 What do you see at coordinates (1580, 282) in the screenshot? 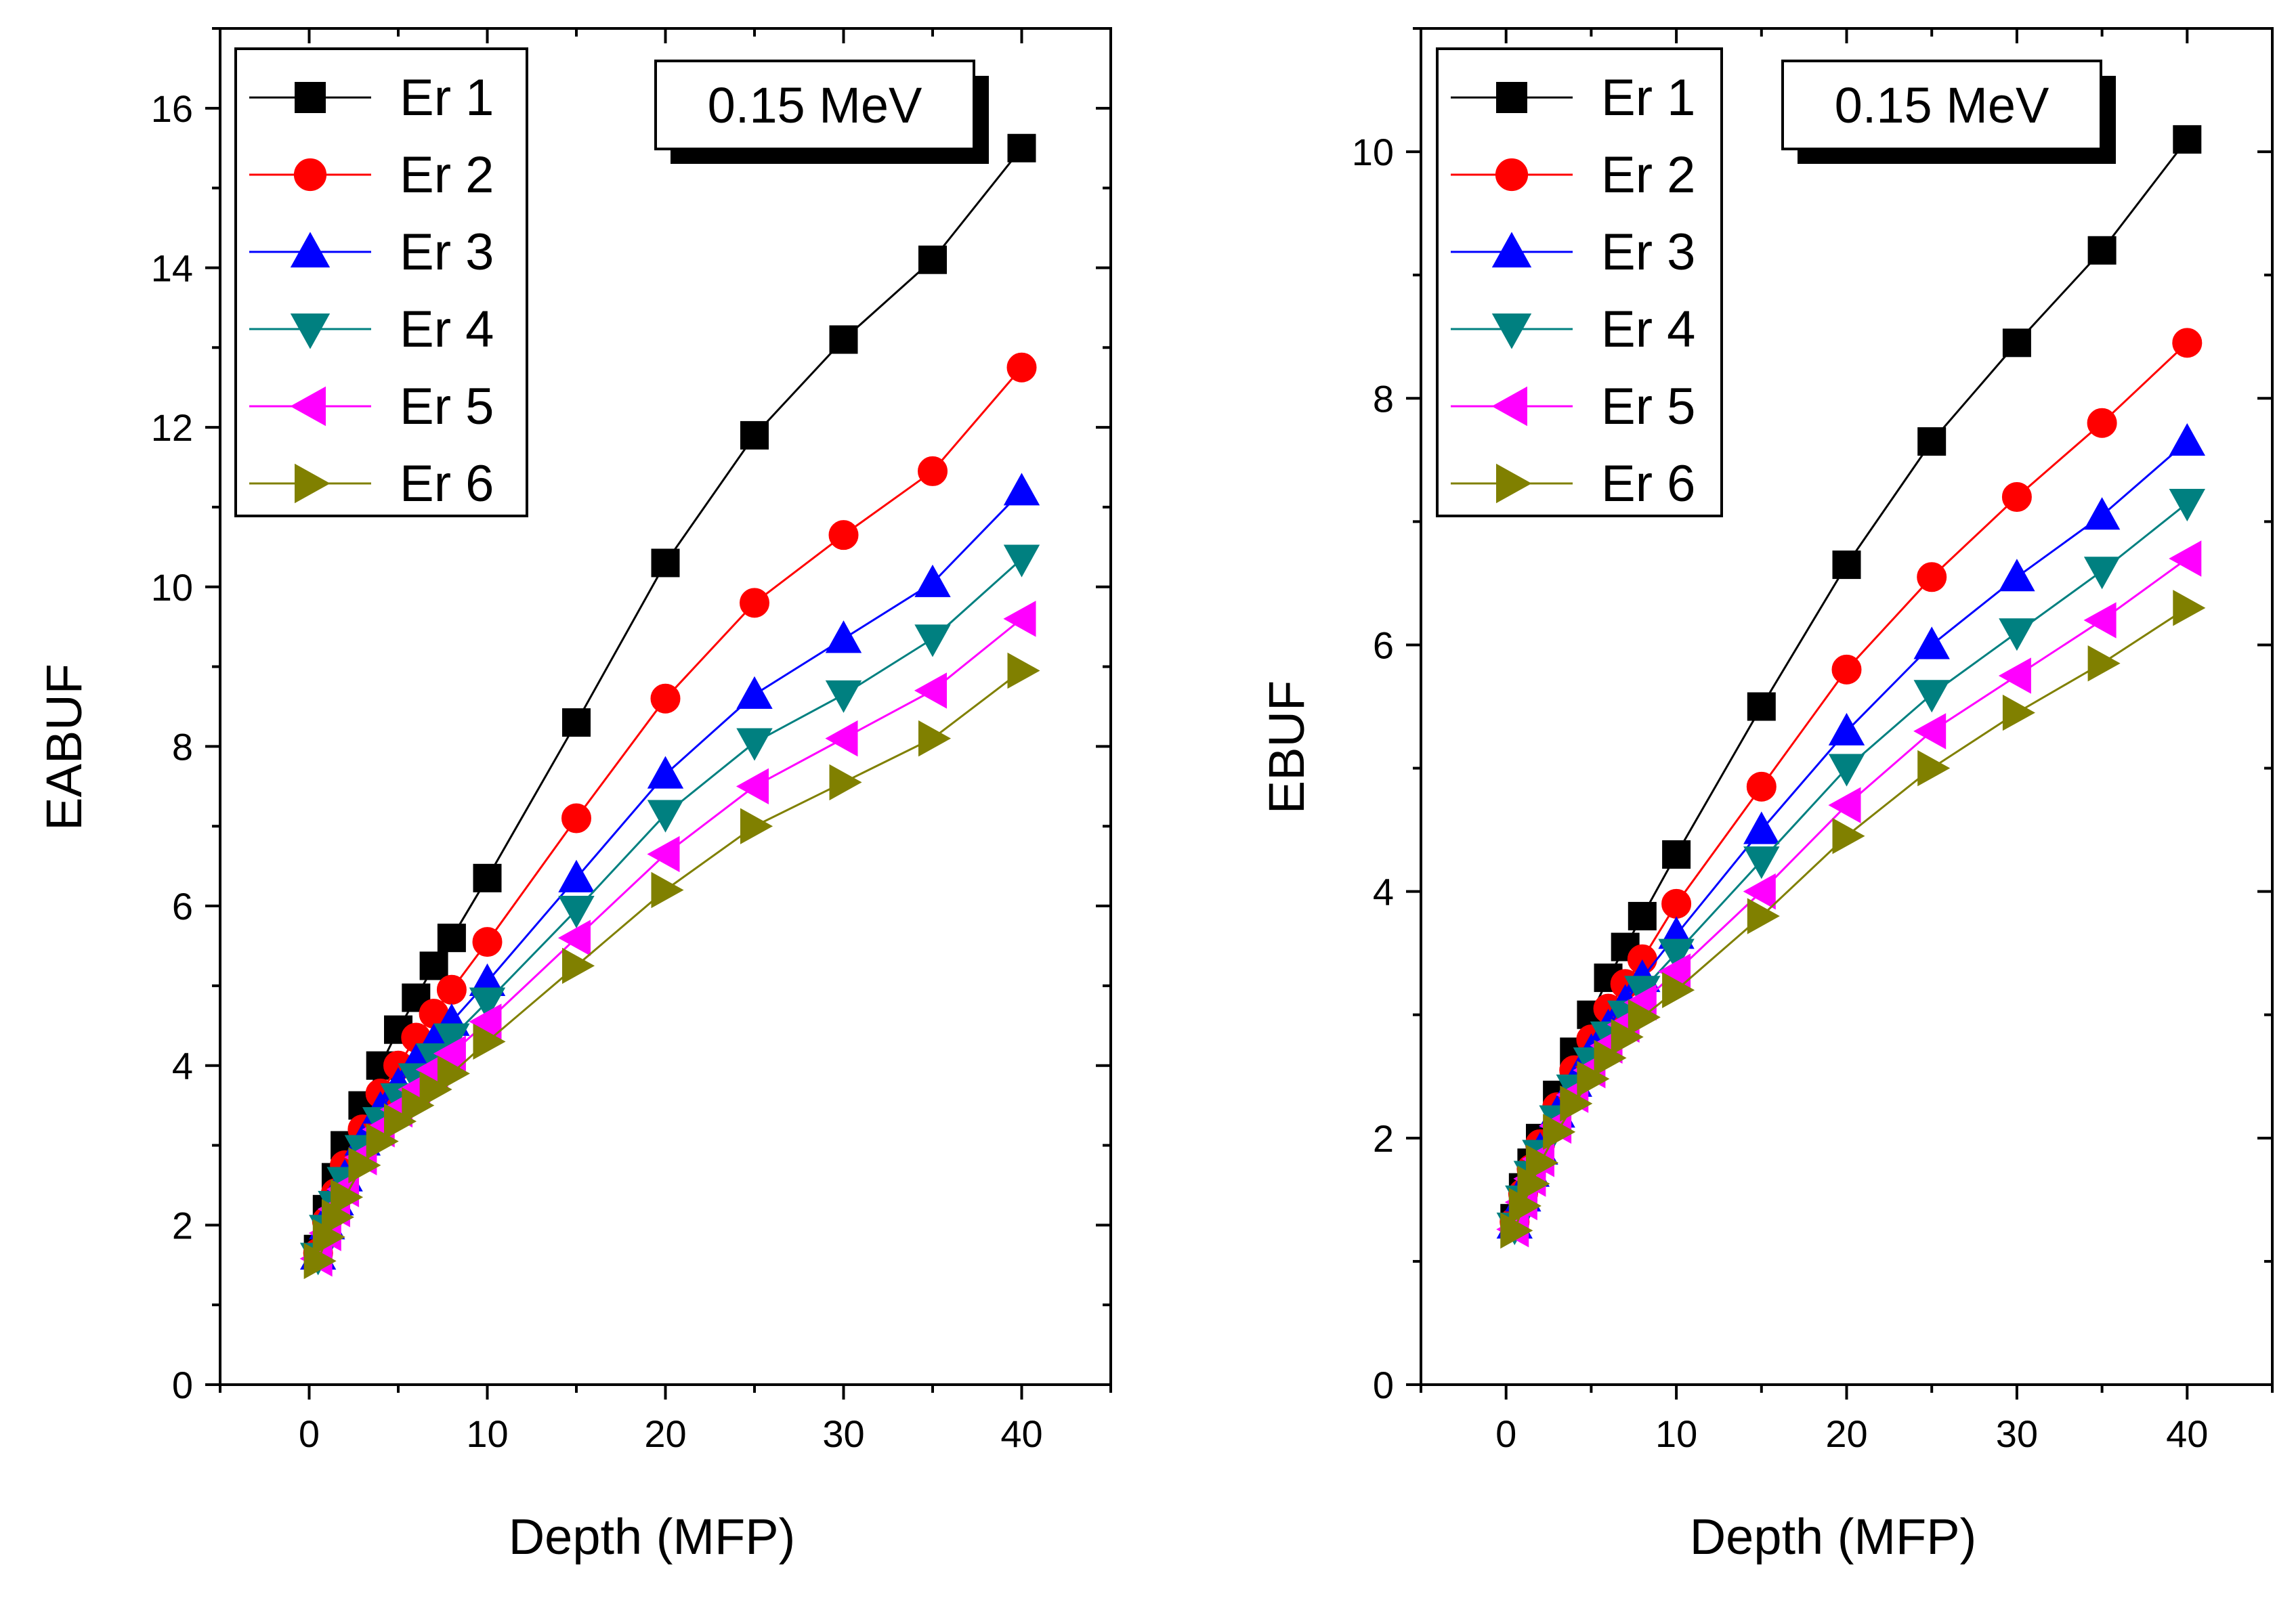
I see `chart2-legend-box` at bounding box center [1580, 282].